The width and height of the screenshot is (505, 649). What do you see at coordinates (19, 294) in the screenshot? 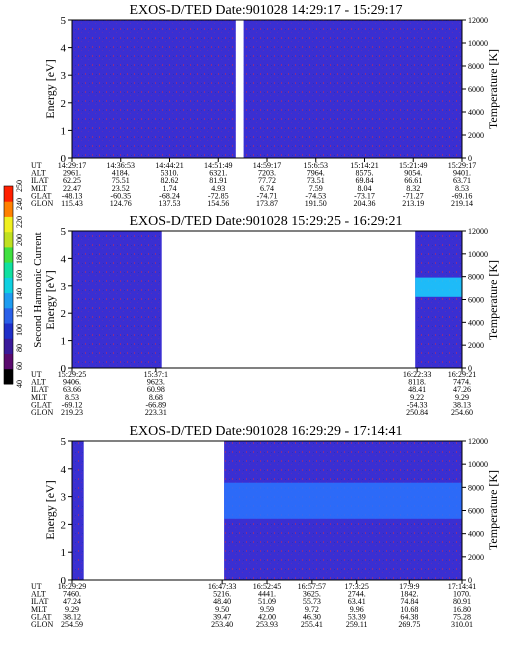
I see `colorbar-tick-label: 140` at bounding box center [19, 294].